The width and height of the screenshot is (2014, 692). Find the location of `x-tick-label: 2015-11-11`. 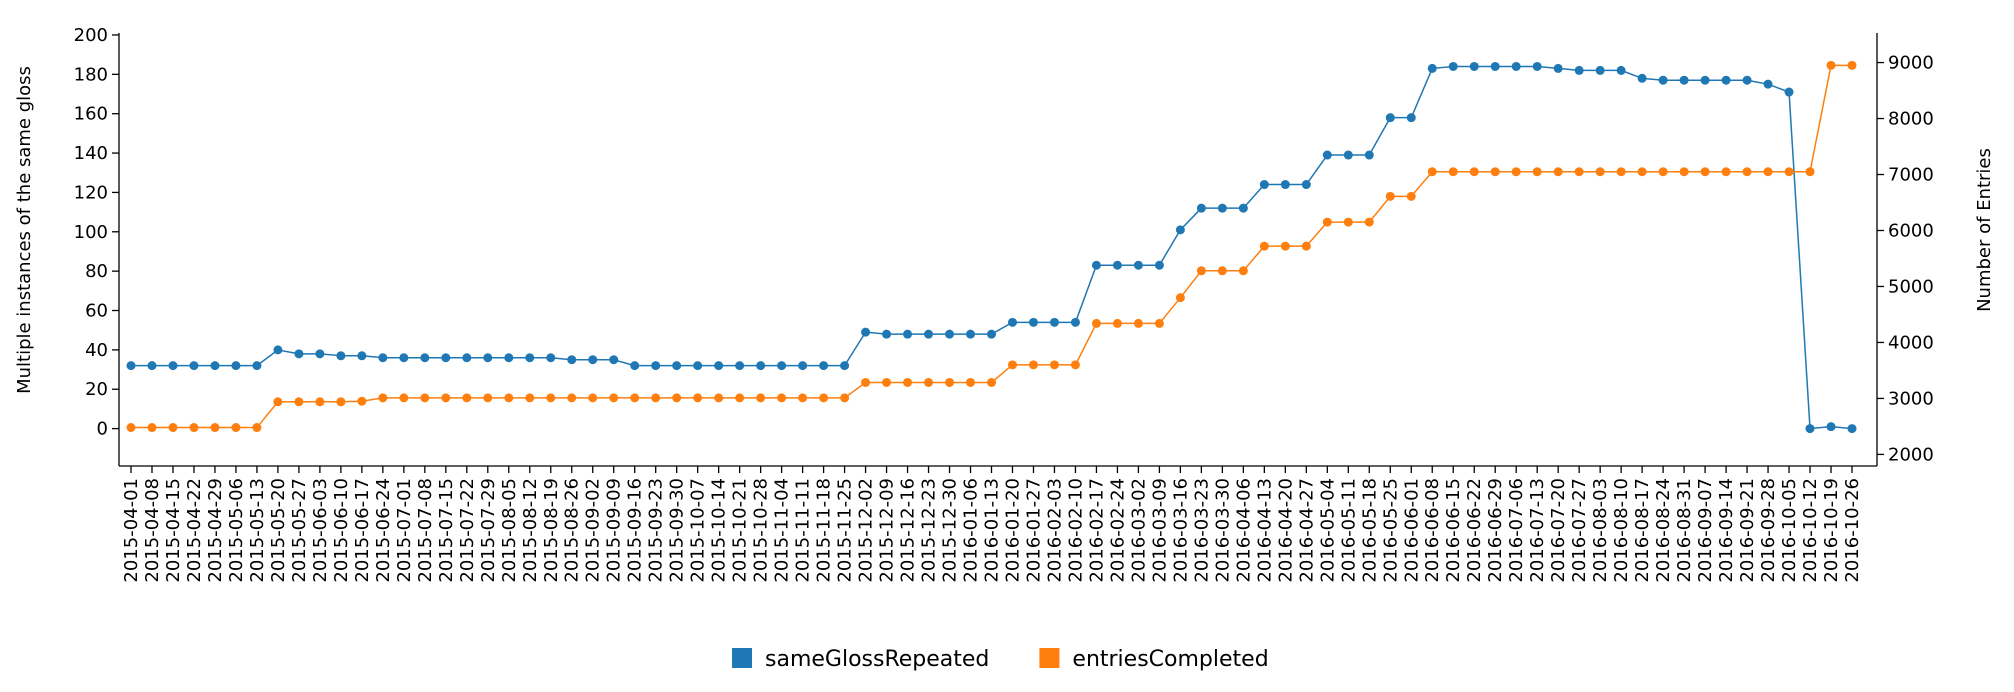

x-tick-label: 2015-11-11 is located at coordinates (803, 530).